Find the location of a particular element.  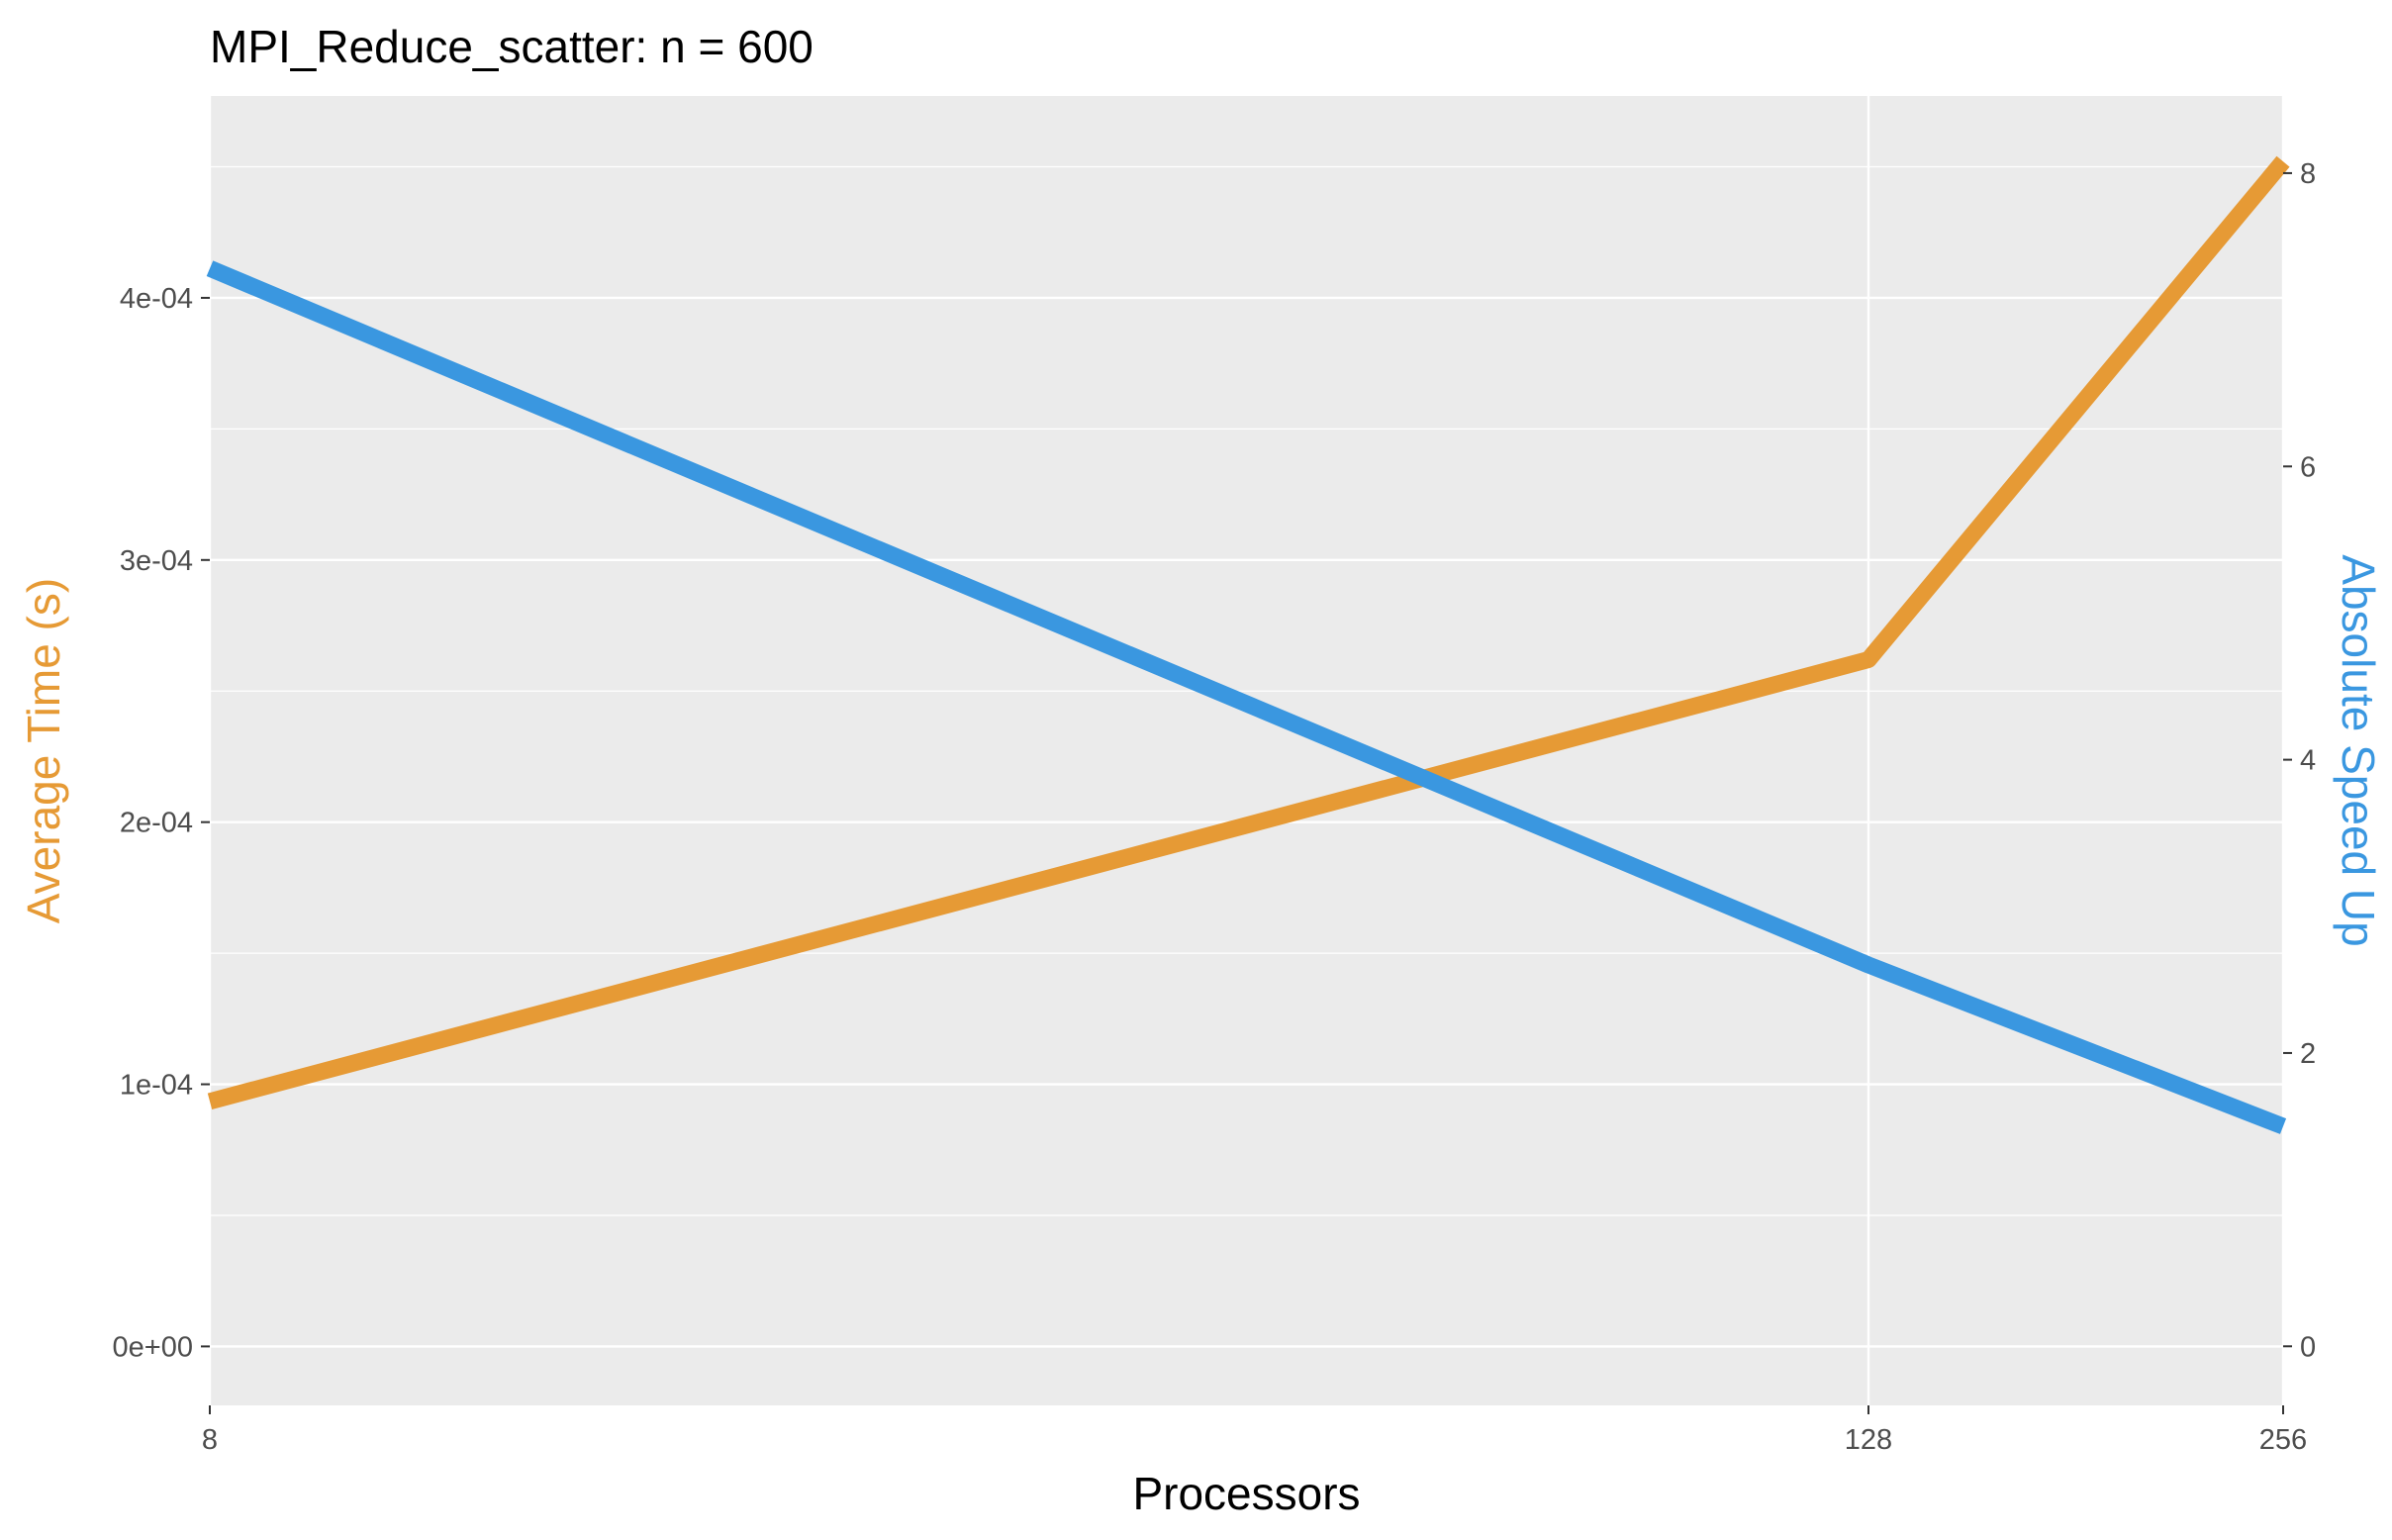

y-axis-right-title: Absolute Speed Up is located at coordinates (2358, 750).